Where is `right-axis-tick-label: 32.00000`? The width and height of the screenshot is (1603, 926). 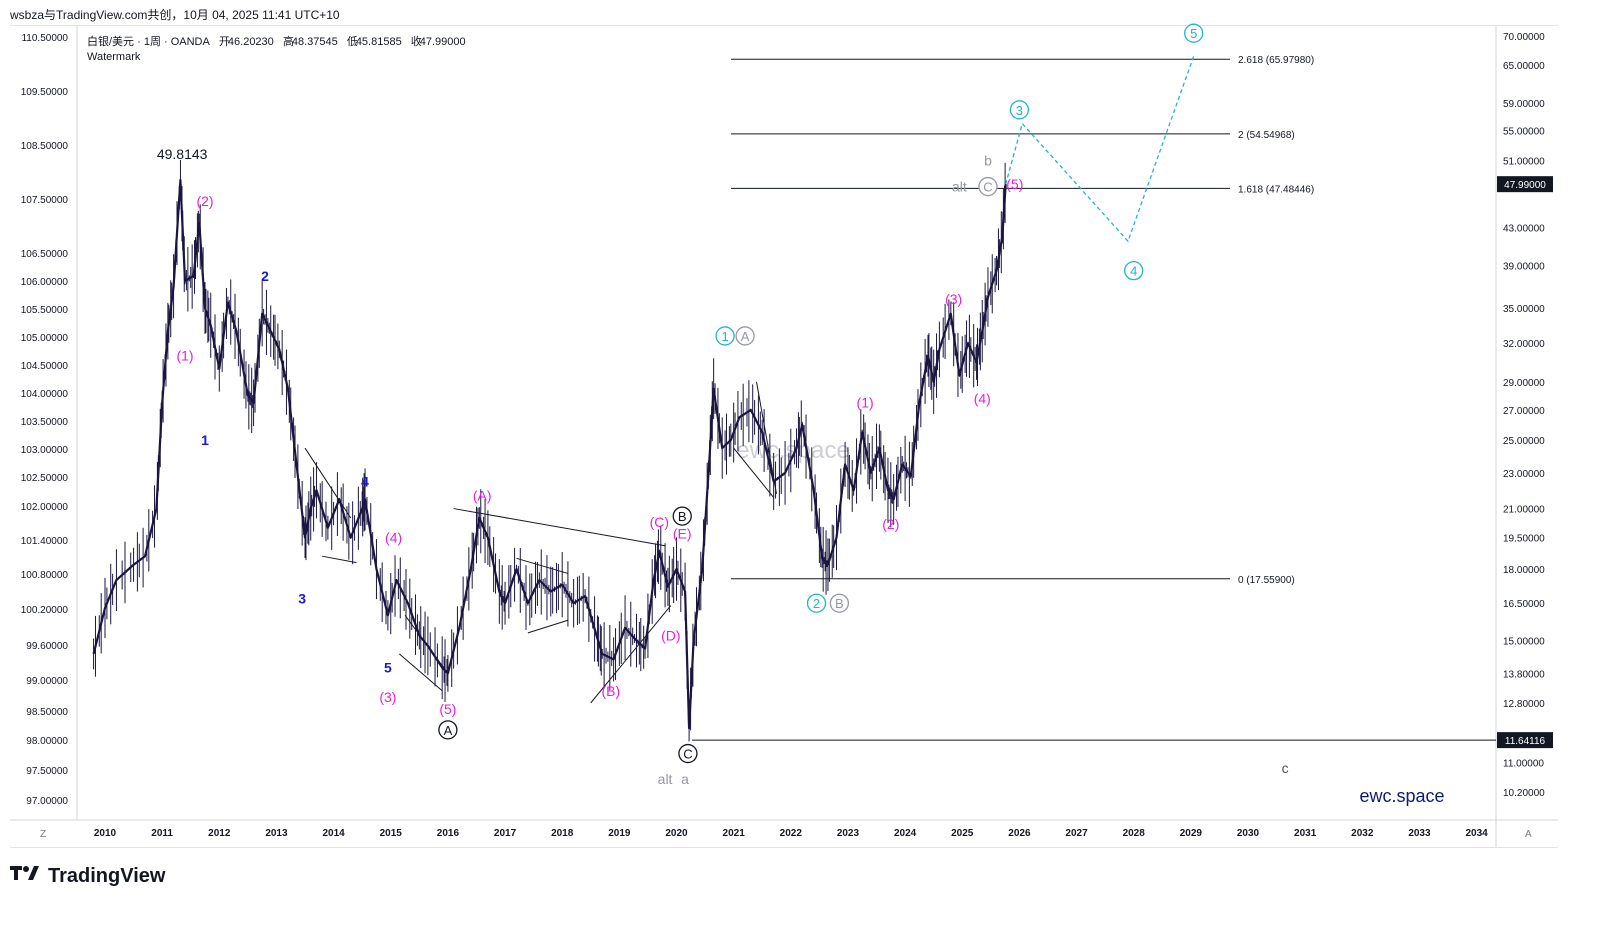
right-axis-tick-label: 32.00000 is located at coordinates (1524, 344).